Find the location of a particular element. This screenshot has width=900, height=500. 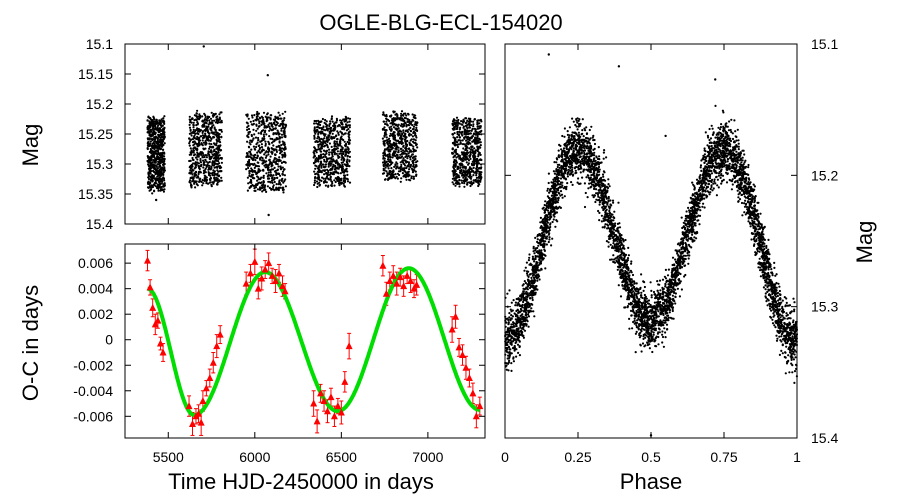

o-c-y-tick-label: 0 is located at coordinates (109, 340).